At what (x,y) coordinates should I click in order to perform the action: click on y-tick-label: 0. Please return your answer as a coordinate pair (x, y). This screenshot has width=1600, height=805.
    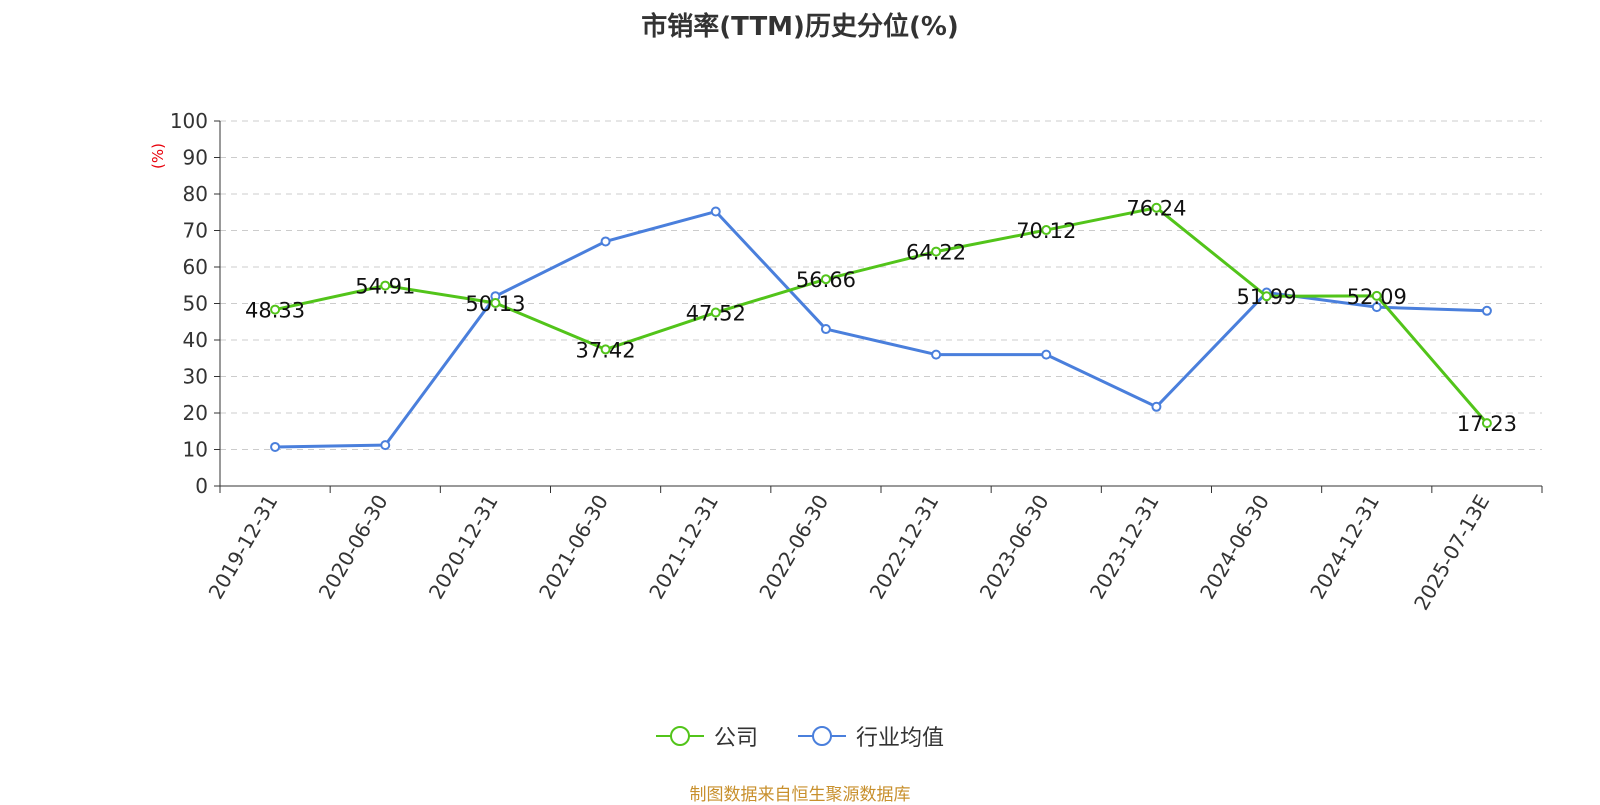
    Looking at the image, I should click on (201, 486).